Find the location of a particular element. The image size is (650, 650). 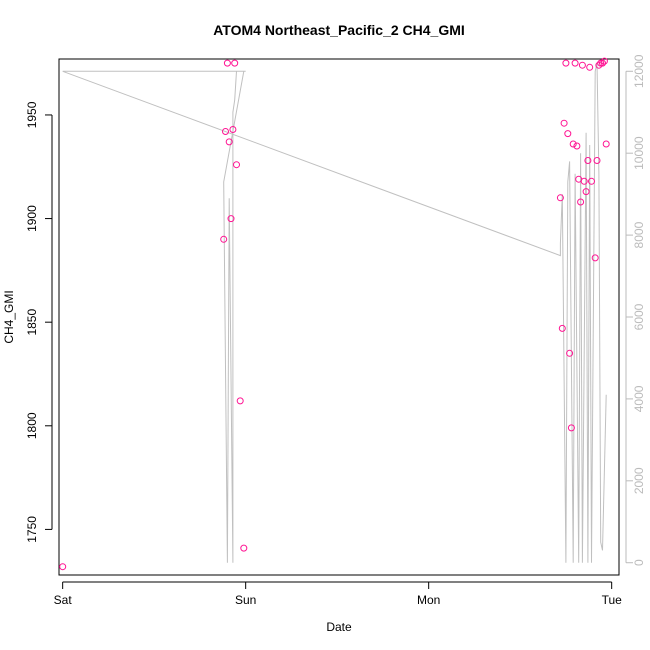

y-right-tick-label: 2000 is located at coordinates (639, 480).